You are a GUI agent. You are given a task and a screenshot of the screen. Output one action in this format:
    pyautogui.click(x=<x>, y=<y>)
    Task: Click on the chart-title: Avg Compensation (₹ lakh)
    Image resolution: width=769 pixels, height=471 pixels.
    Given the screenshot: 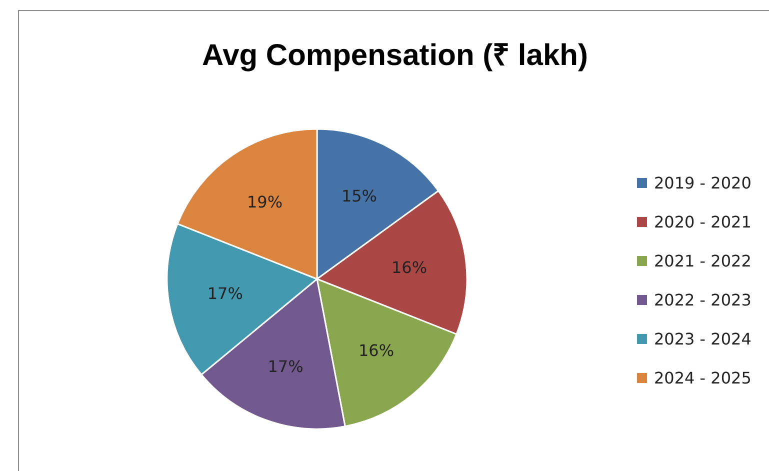 What is the action you would take?
    pyautogui.click(x=395, y=55)
    